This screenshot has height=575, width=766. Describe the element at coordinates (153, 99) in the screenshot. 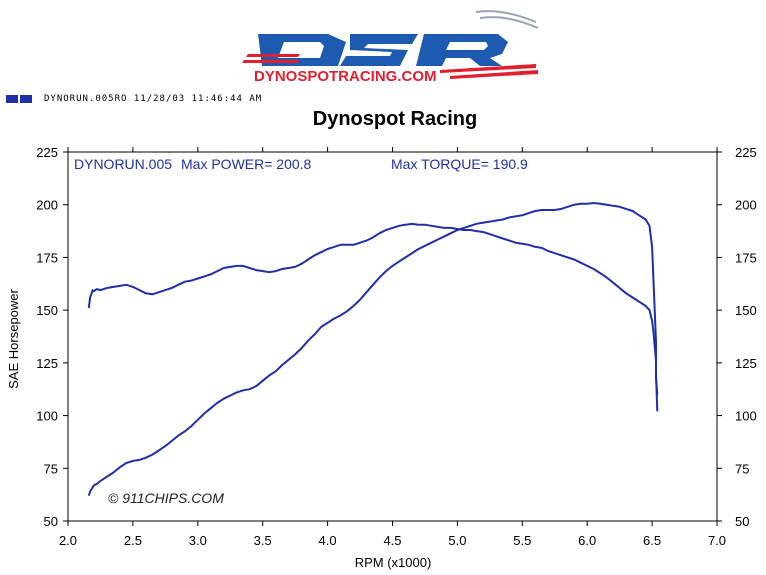

I see `run-info-text: DYNORUN.005RO 11/28/03 11:46:44 AM` at that location.